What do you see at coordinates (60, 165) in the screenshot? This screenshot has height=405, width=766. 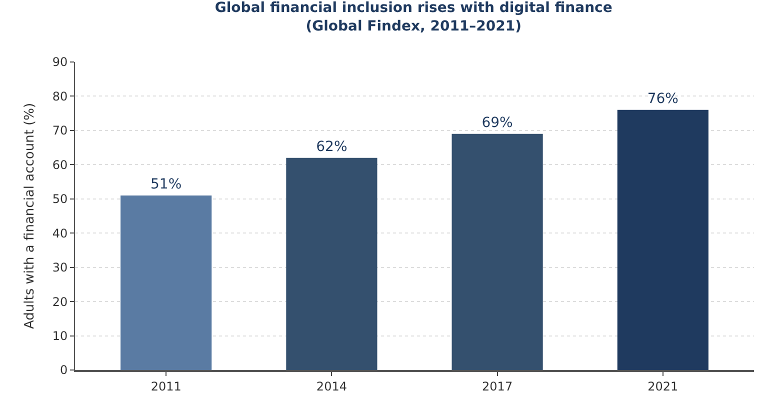 I see `y-tick-label: 60` at bounding box center [60, 165].